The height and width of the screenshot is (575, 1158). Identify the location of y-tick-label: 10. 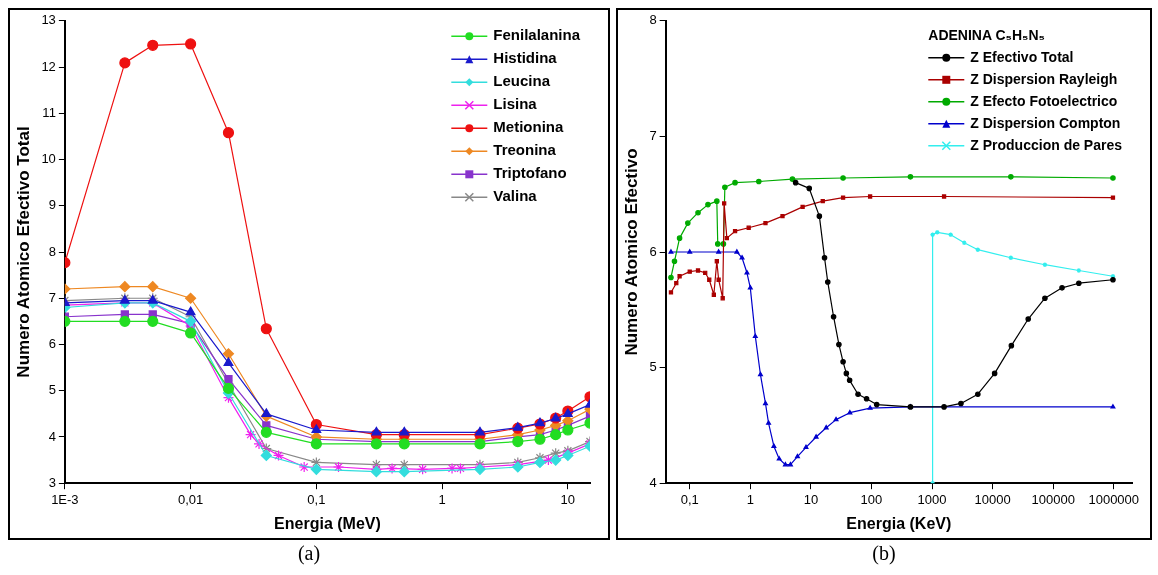
(48, 159).